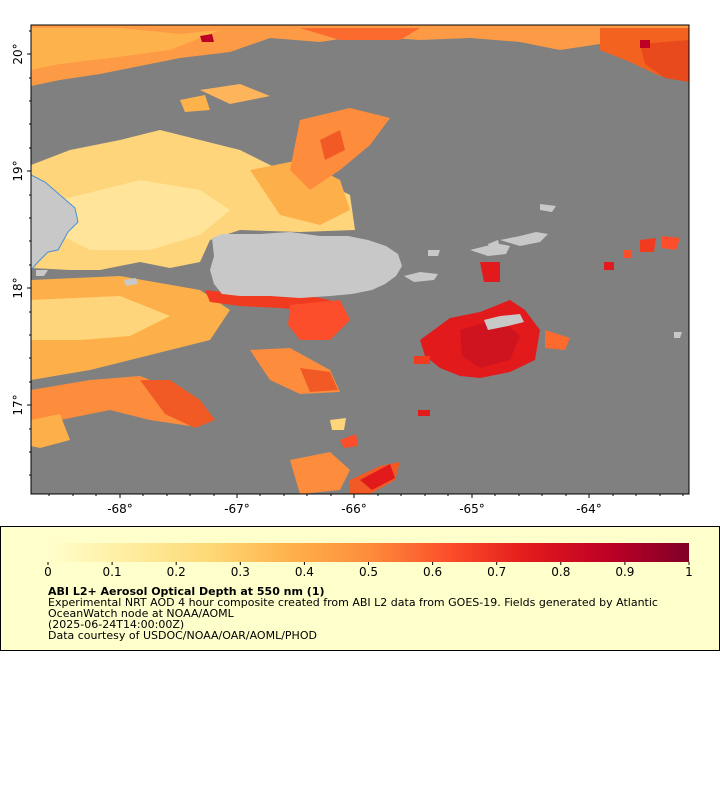 The height and width of the screenshot is (800, 720). What do you see at coordinates (18, 404) in the screenshot?
I see `lat-label-17: 17°` at bounding box center [18, 404].